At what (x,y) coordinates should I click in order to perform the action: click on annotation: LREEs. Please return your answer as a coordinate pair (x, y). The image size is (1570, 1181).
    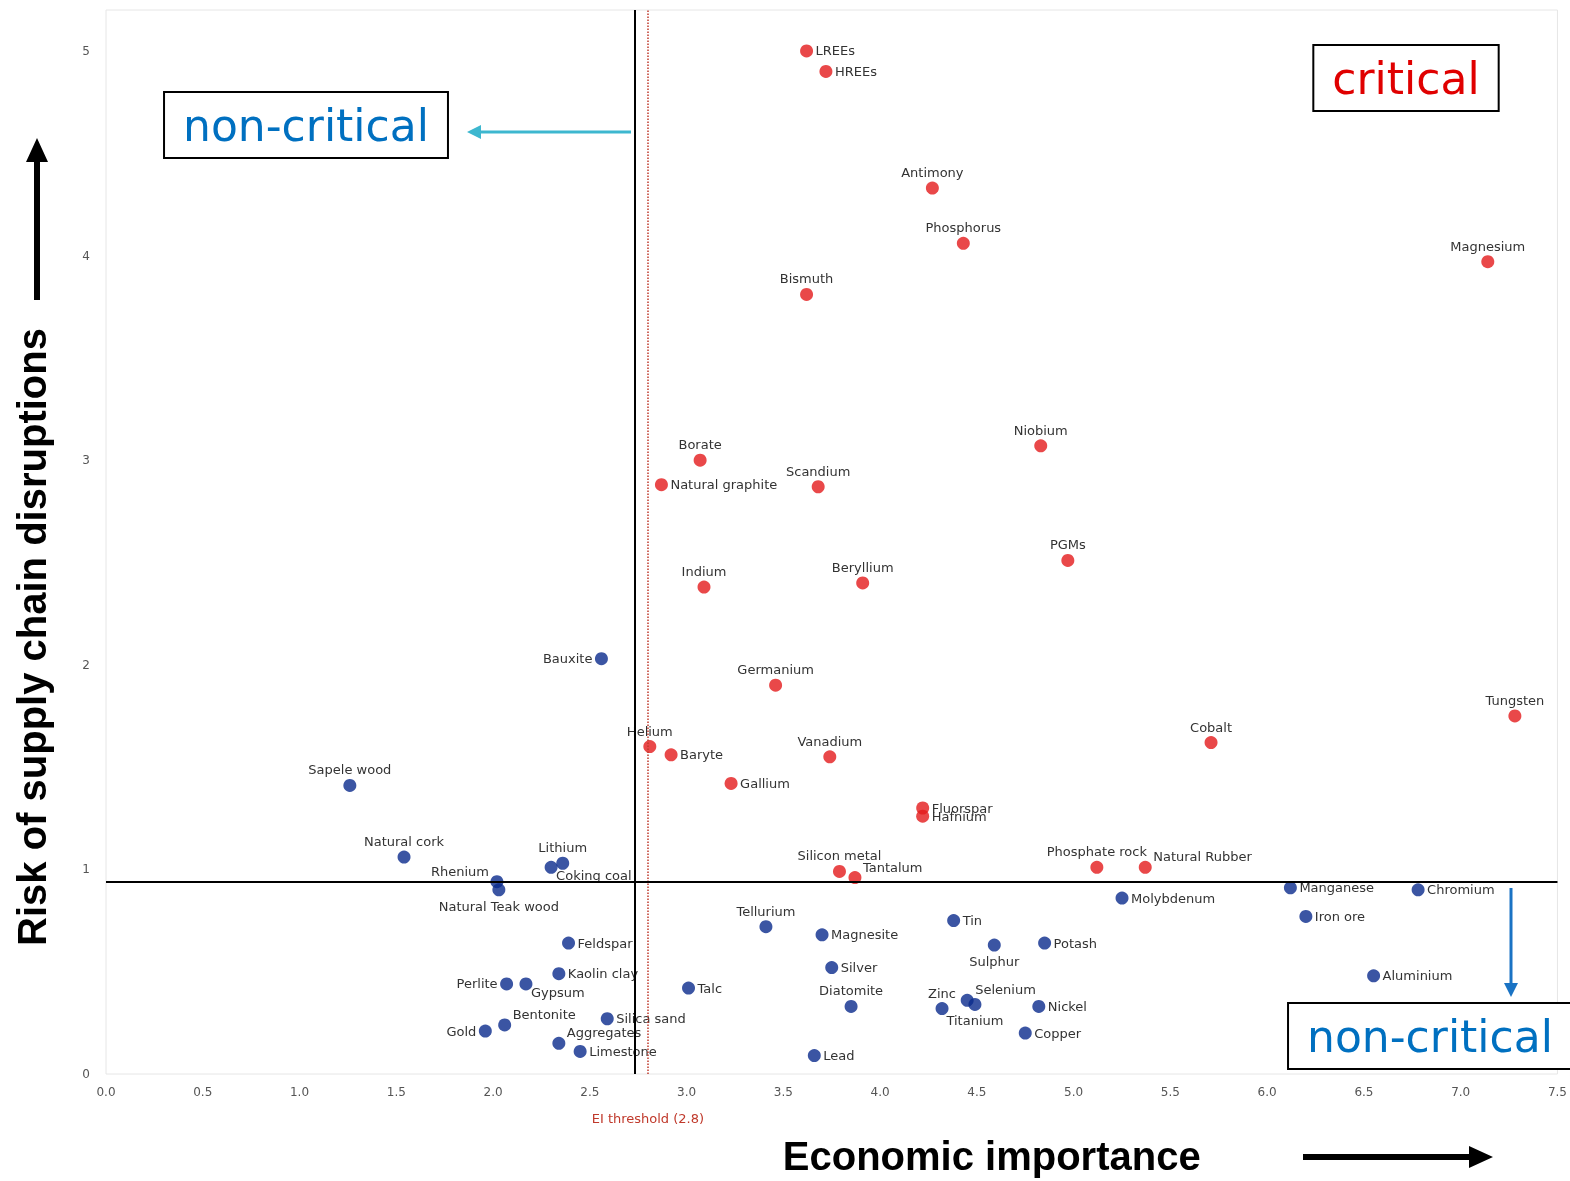
    Looking at the image, I should click on (835, 51).